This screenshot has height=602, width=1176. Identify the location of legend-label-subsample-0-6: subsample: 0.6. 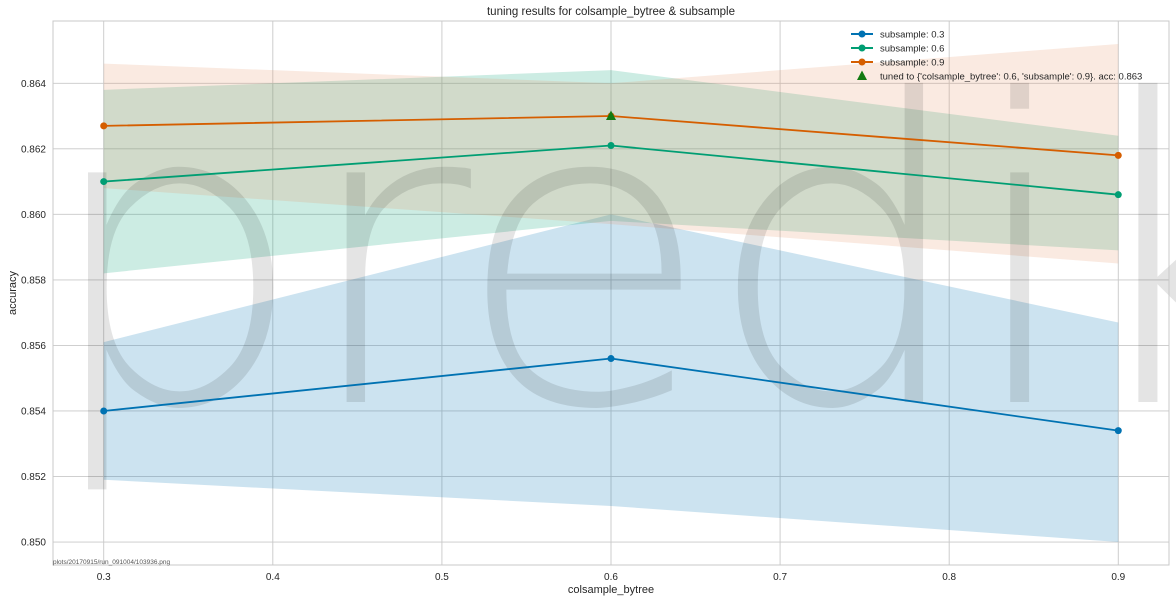
(912, 49).